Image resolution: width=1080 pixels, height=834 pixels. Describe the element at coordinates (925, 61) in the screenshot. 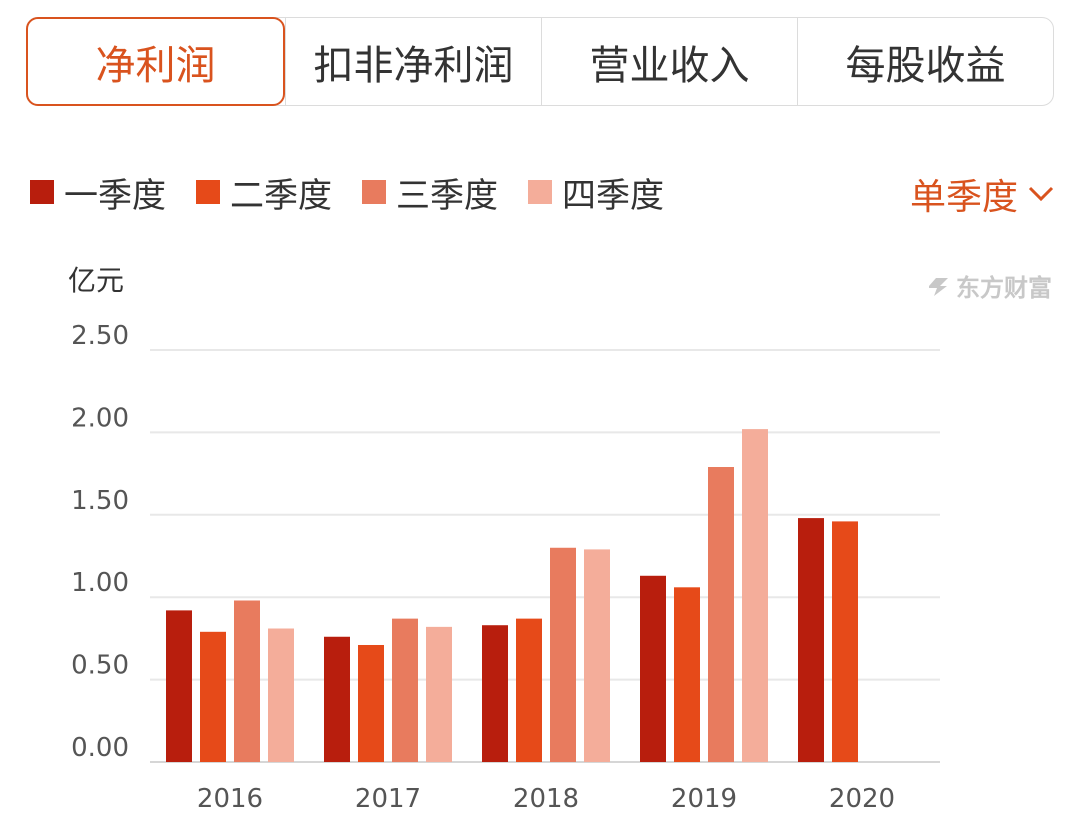

I see `tab-eps: 每股收益` at that location.